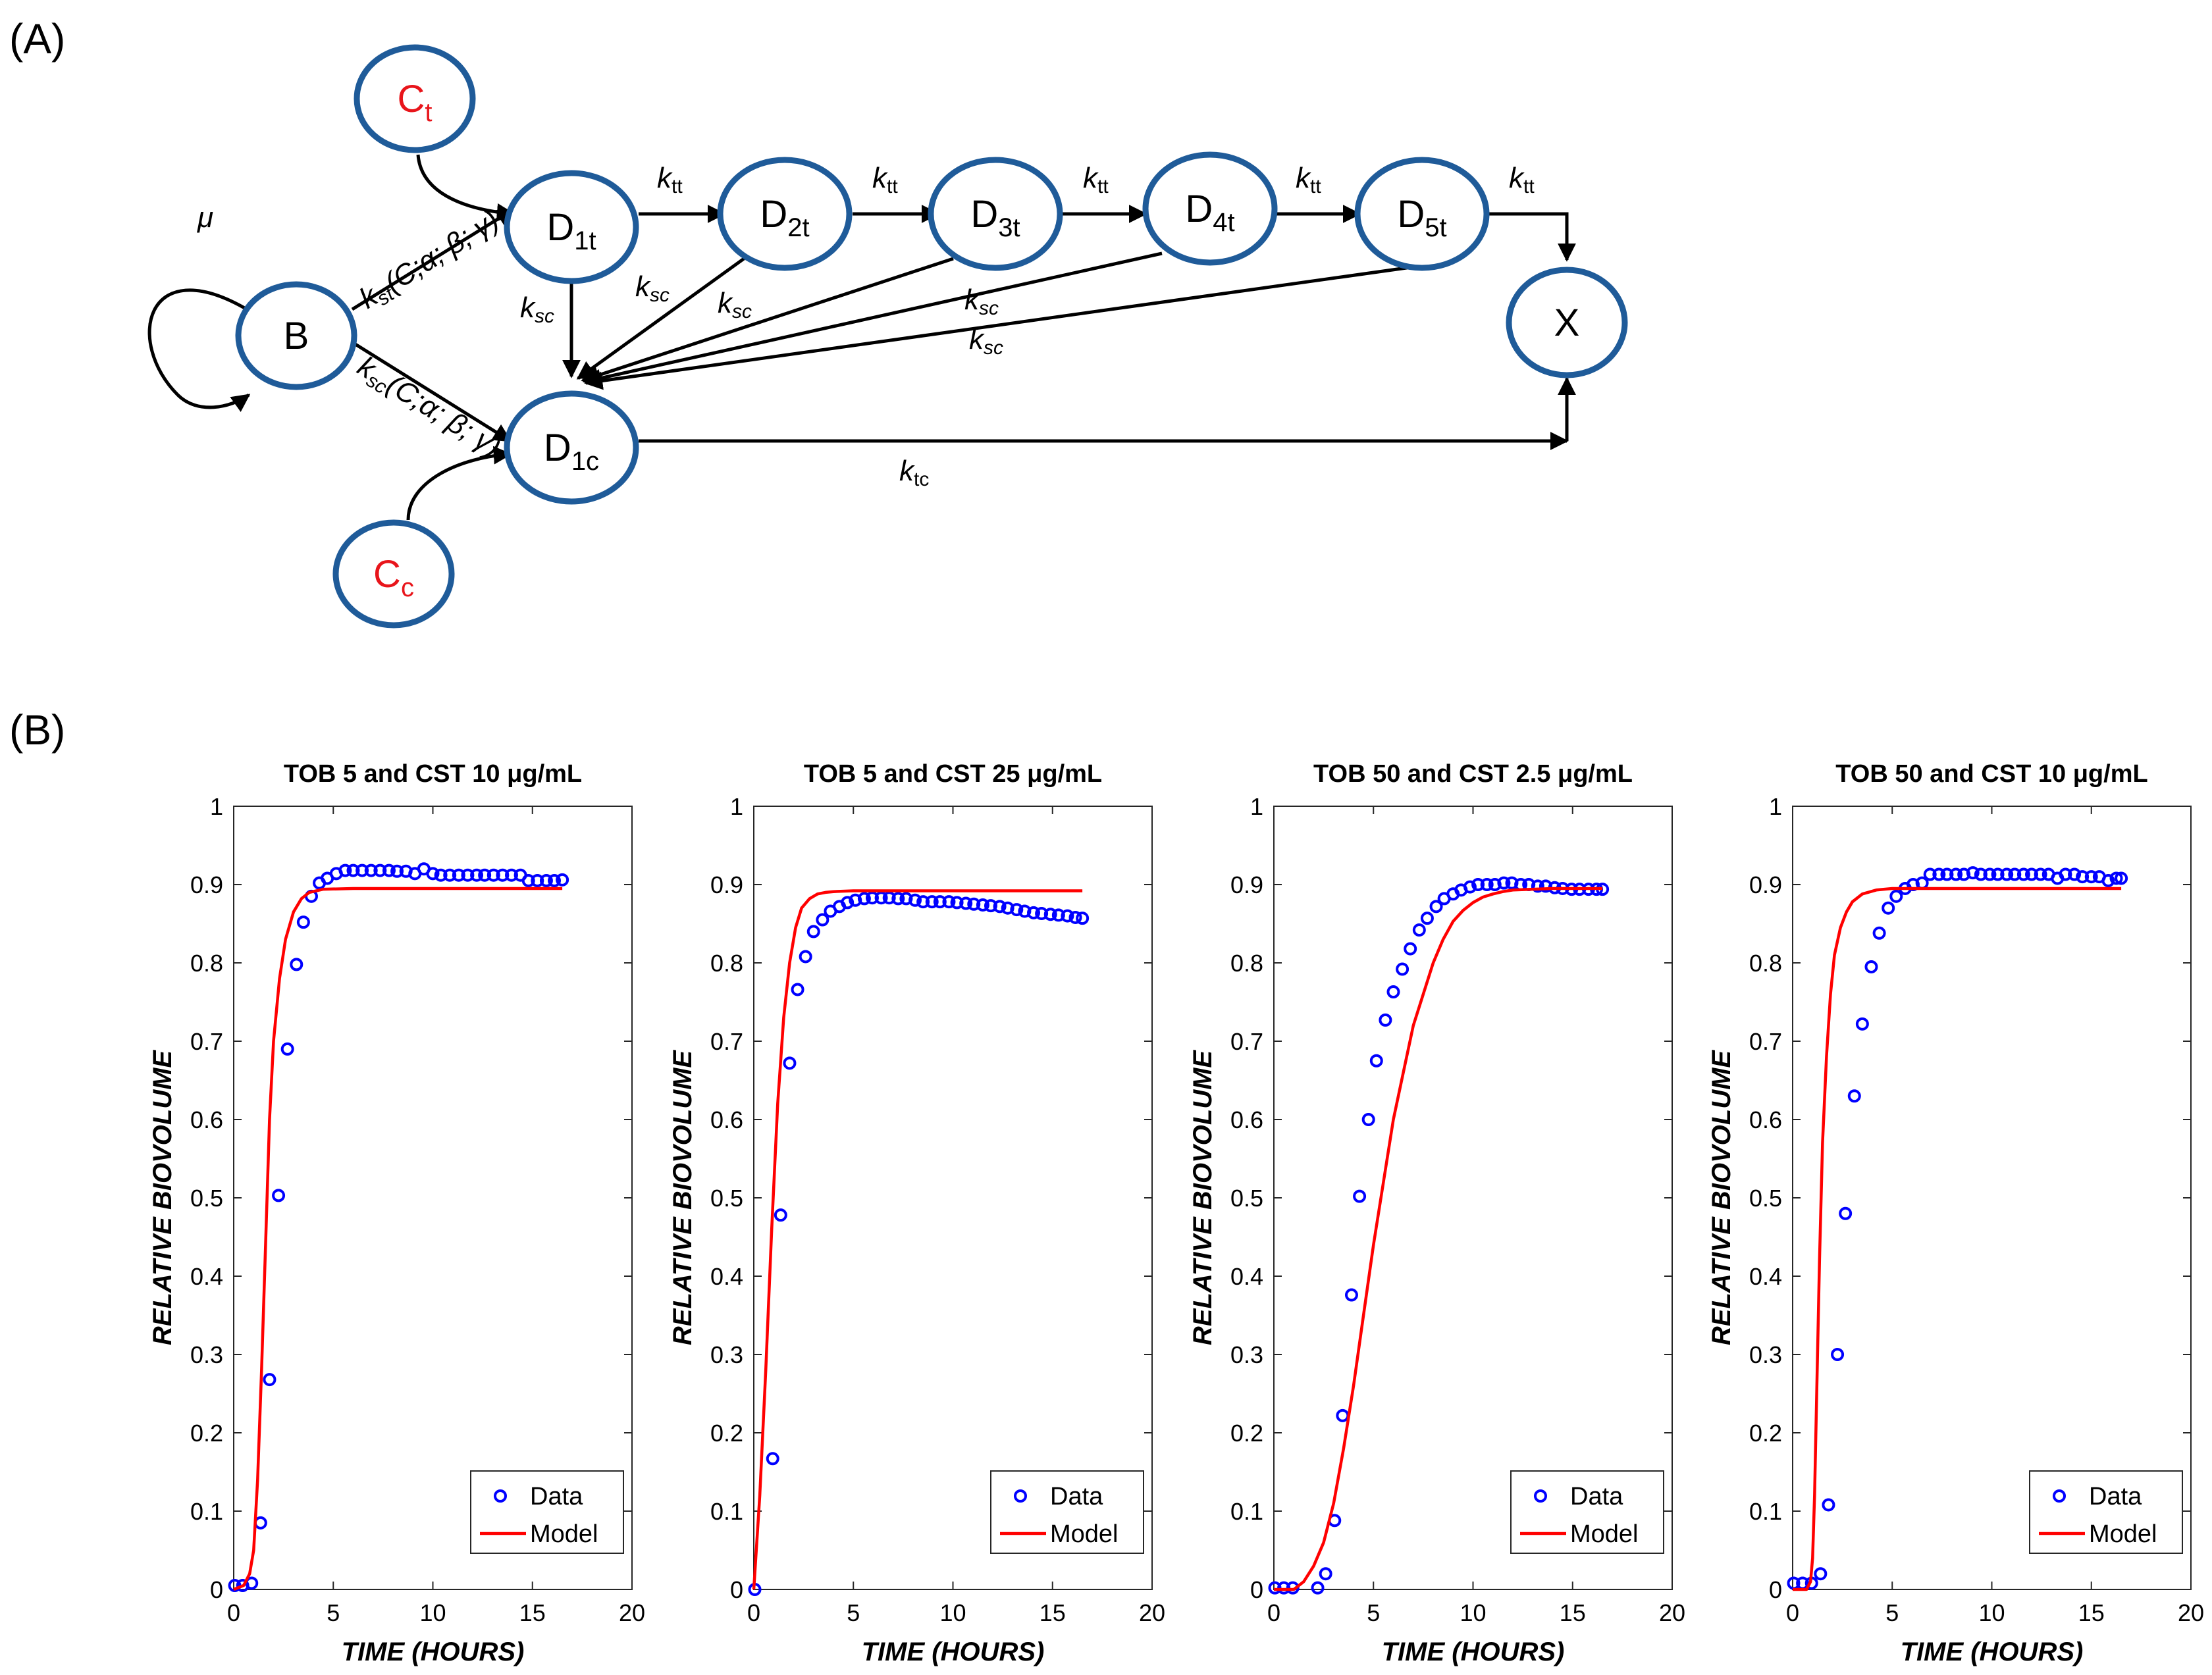 The height and width of the screenshot is (1675, 2212). I want to click on node-d5t-circle, so click(1422, 214).